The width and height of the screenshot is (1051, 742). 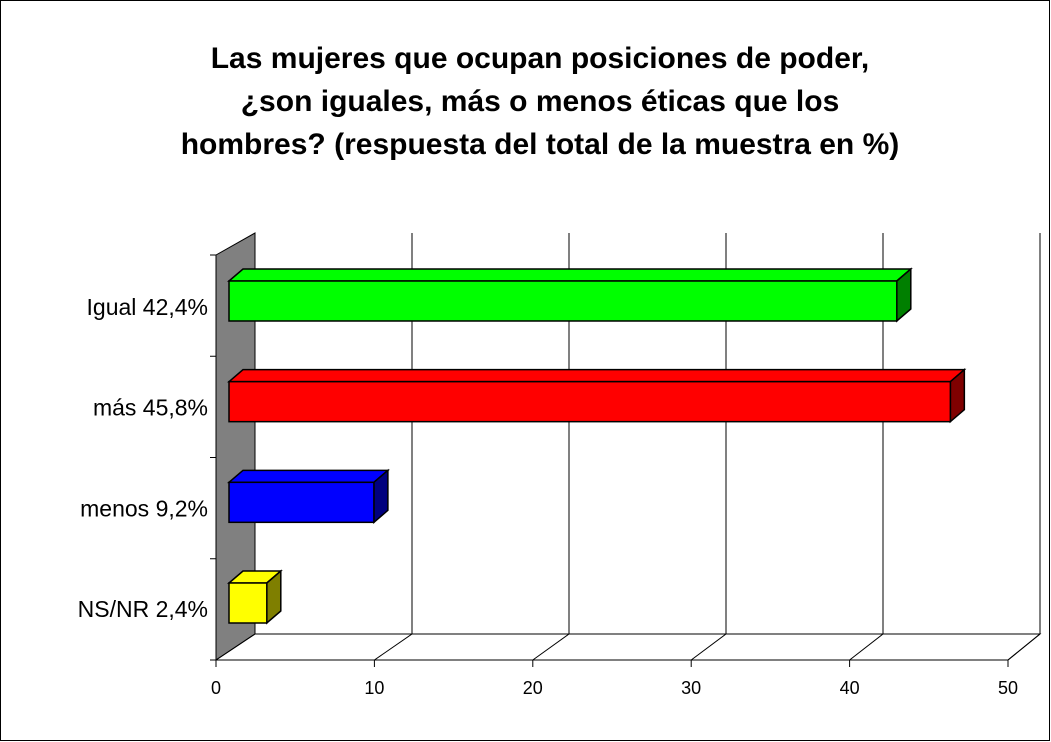 I want to click on floor, so click(x=628, y=647).